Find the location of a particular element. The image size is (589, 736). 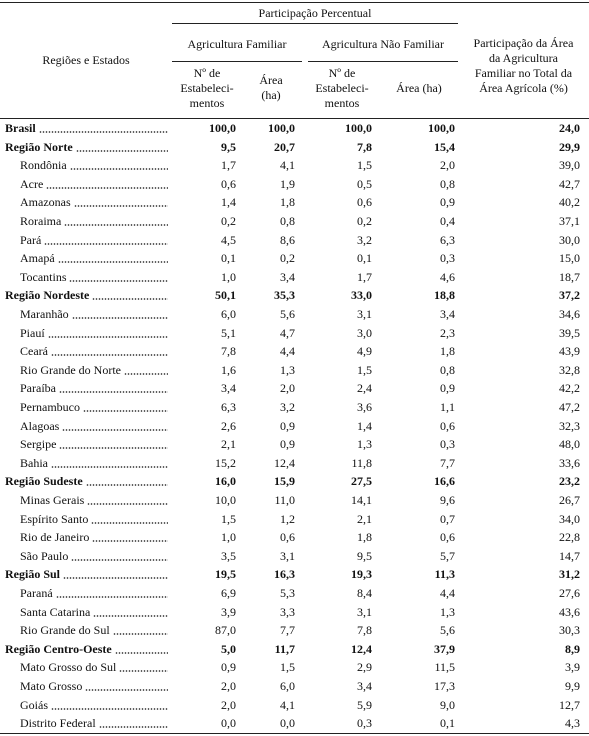

value-cell: 0,9 is located at coordinates (287, 444).